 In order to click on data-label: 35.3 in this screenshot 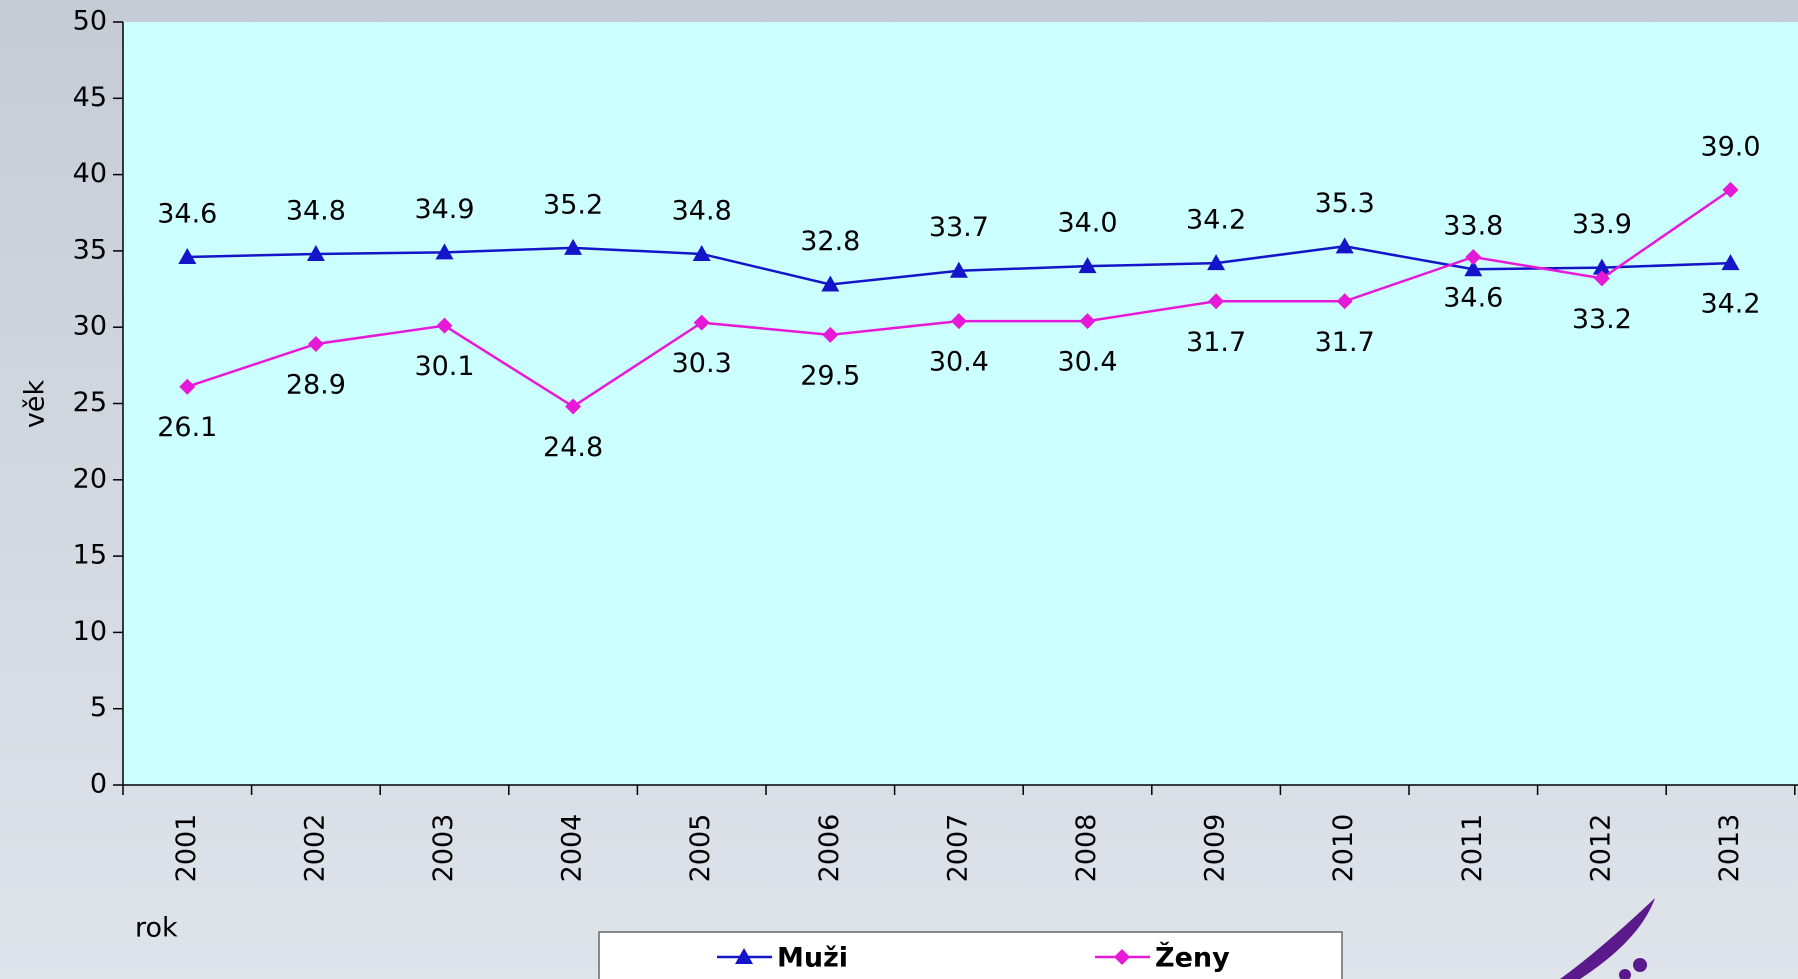, I will do `click(1345, 203)`.